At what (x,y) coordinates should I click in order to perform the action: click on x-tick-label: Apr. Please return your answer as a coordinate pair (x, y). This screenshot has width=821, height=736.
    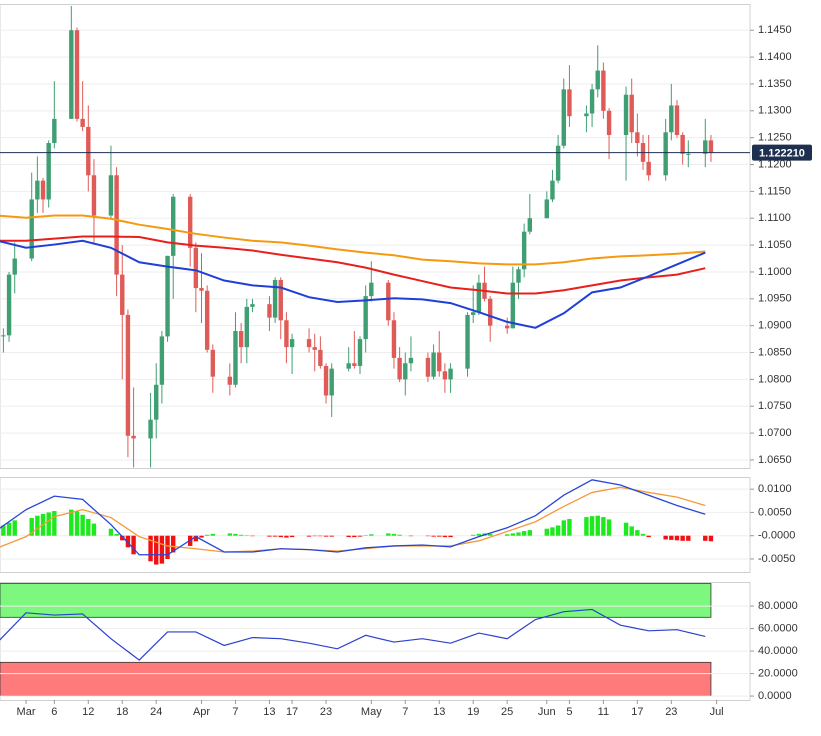
    Looking at the image, I should click on (201, 712).